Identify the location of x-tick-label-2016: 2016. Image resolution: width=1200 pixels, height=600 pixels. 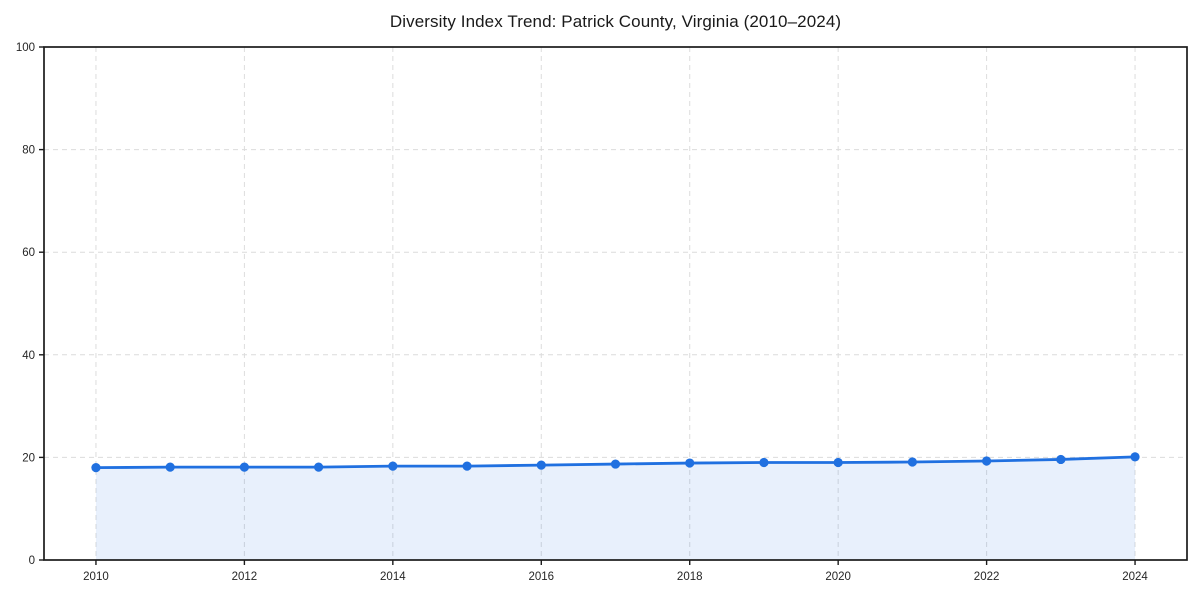
(541, 577).